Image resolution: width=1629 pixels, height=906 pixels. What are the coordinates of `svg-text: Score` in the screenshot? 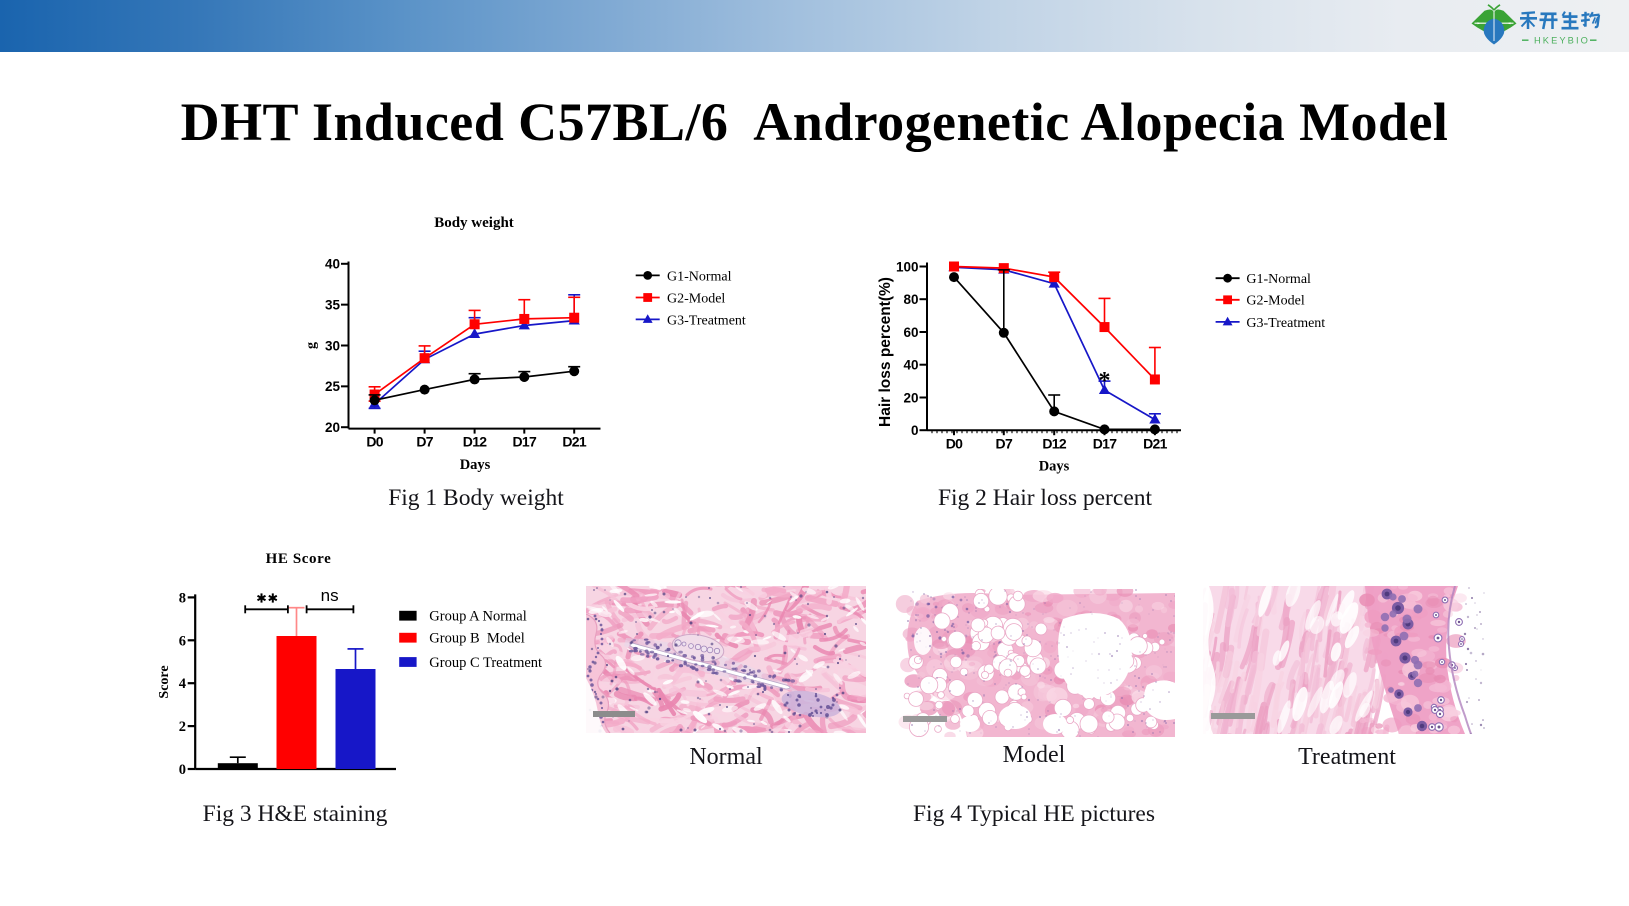 It's located at (164, 681).